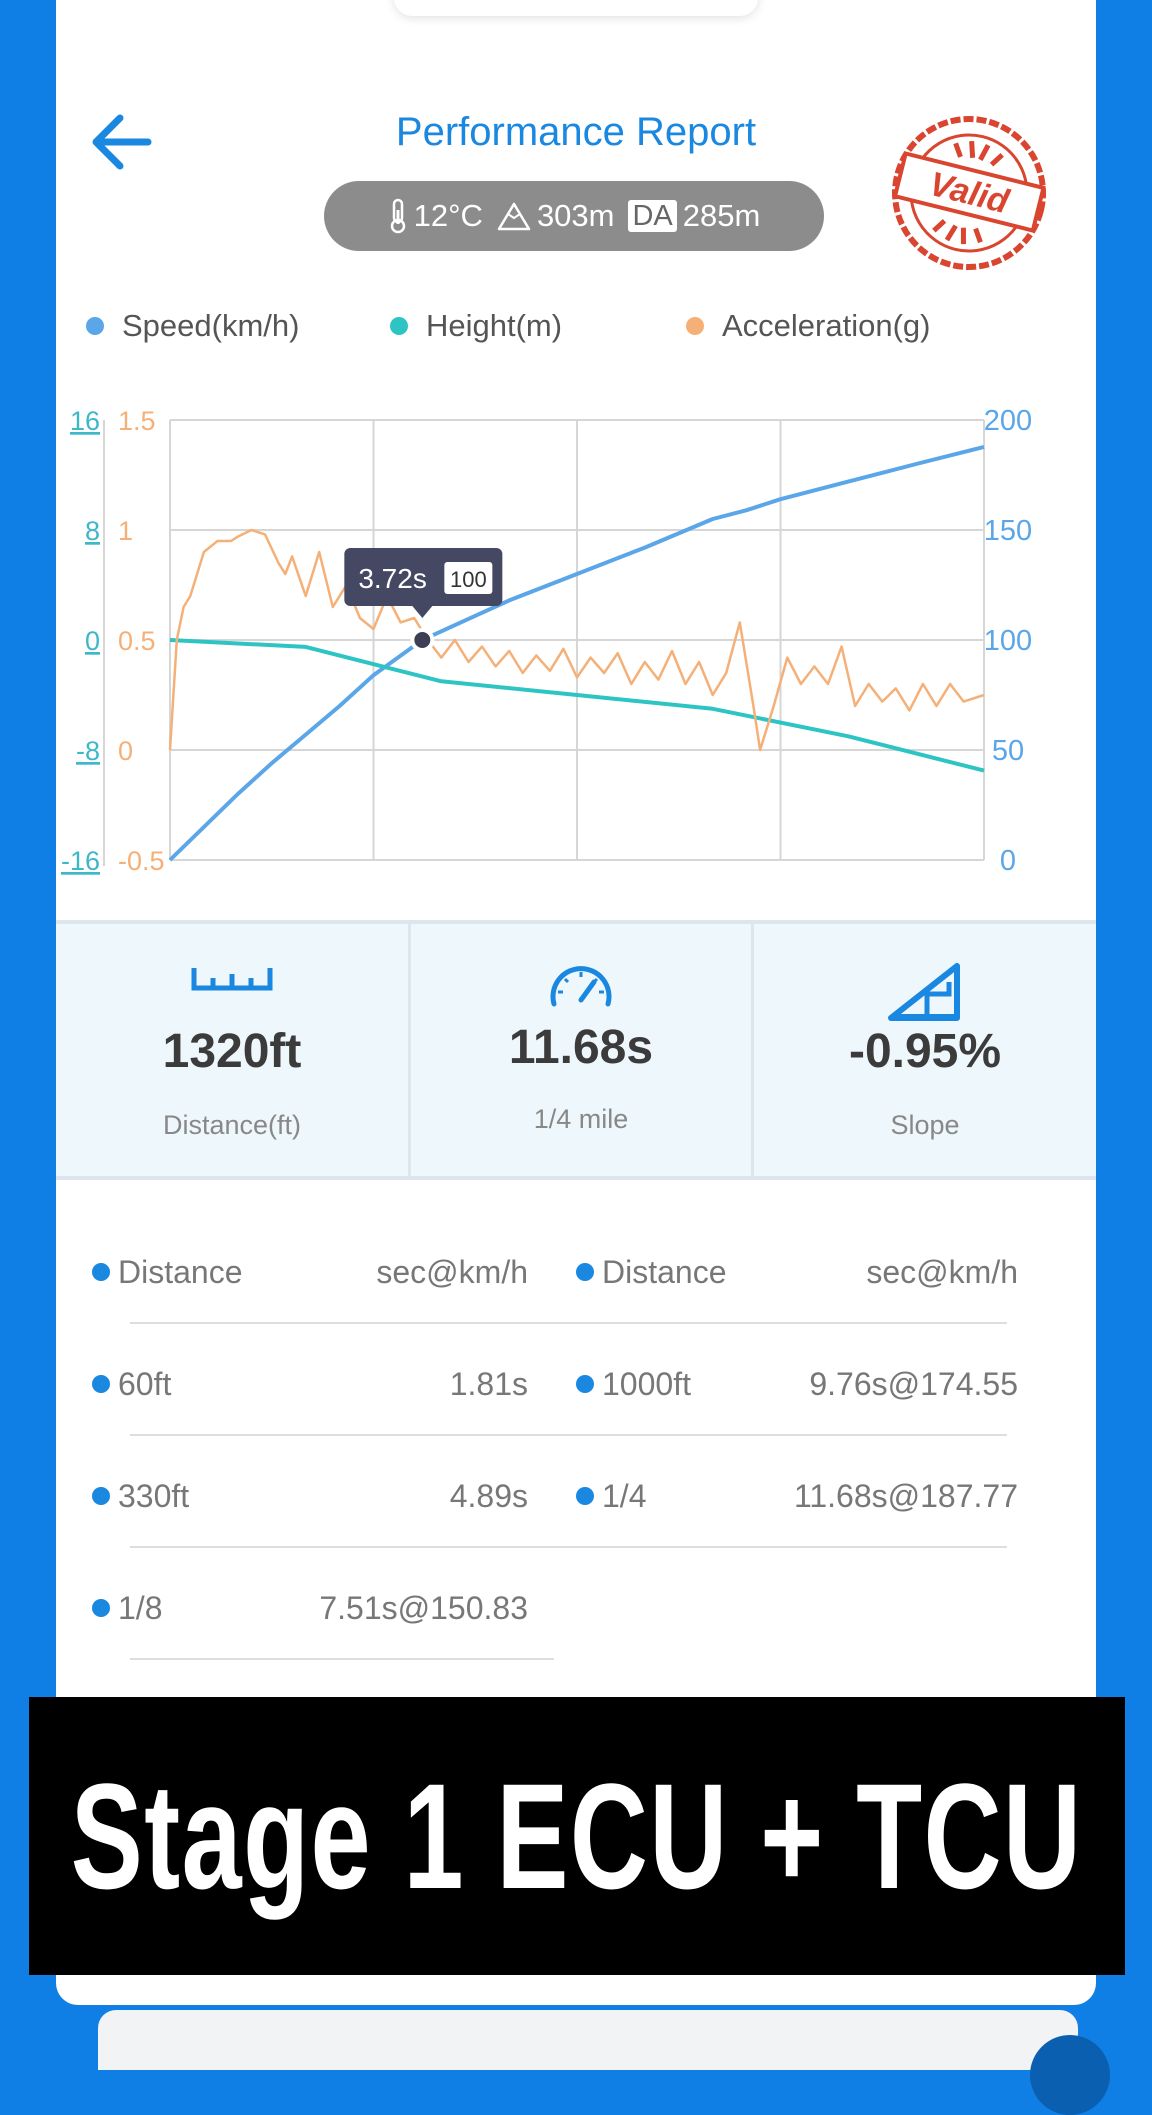 Image resolution: width=1152 pixels, height=2115 pixels. Describe the element at coordinates (652, 216) in the screenshot. I see `da-badge: DA` at that location.